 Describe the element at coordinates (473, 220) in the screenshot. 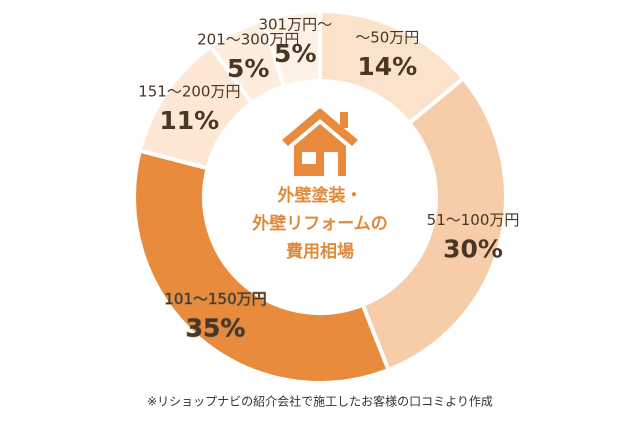

I see `category-label: 51〜100万円` at that location.